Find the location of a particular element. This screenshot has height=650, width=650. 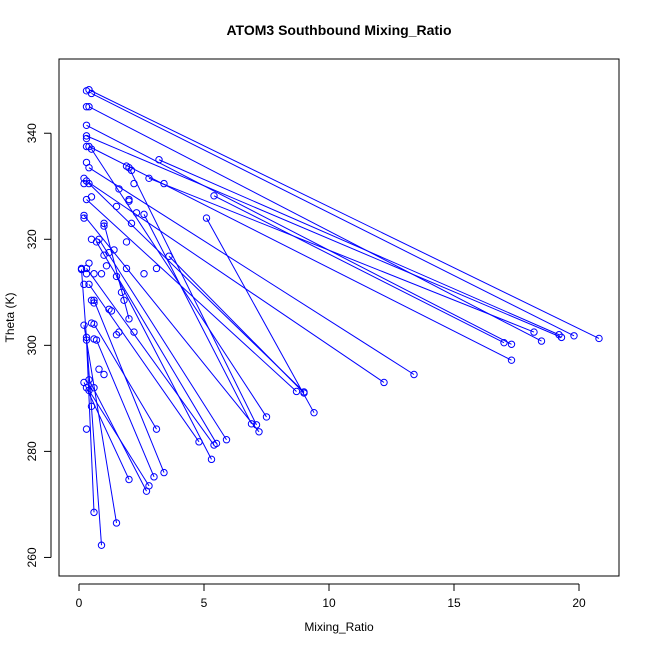

x-axis: 0 5 10 15 20 is located at coordinates (331, 596).